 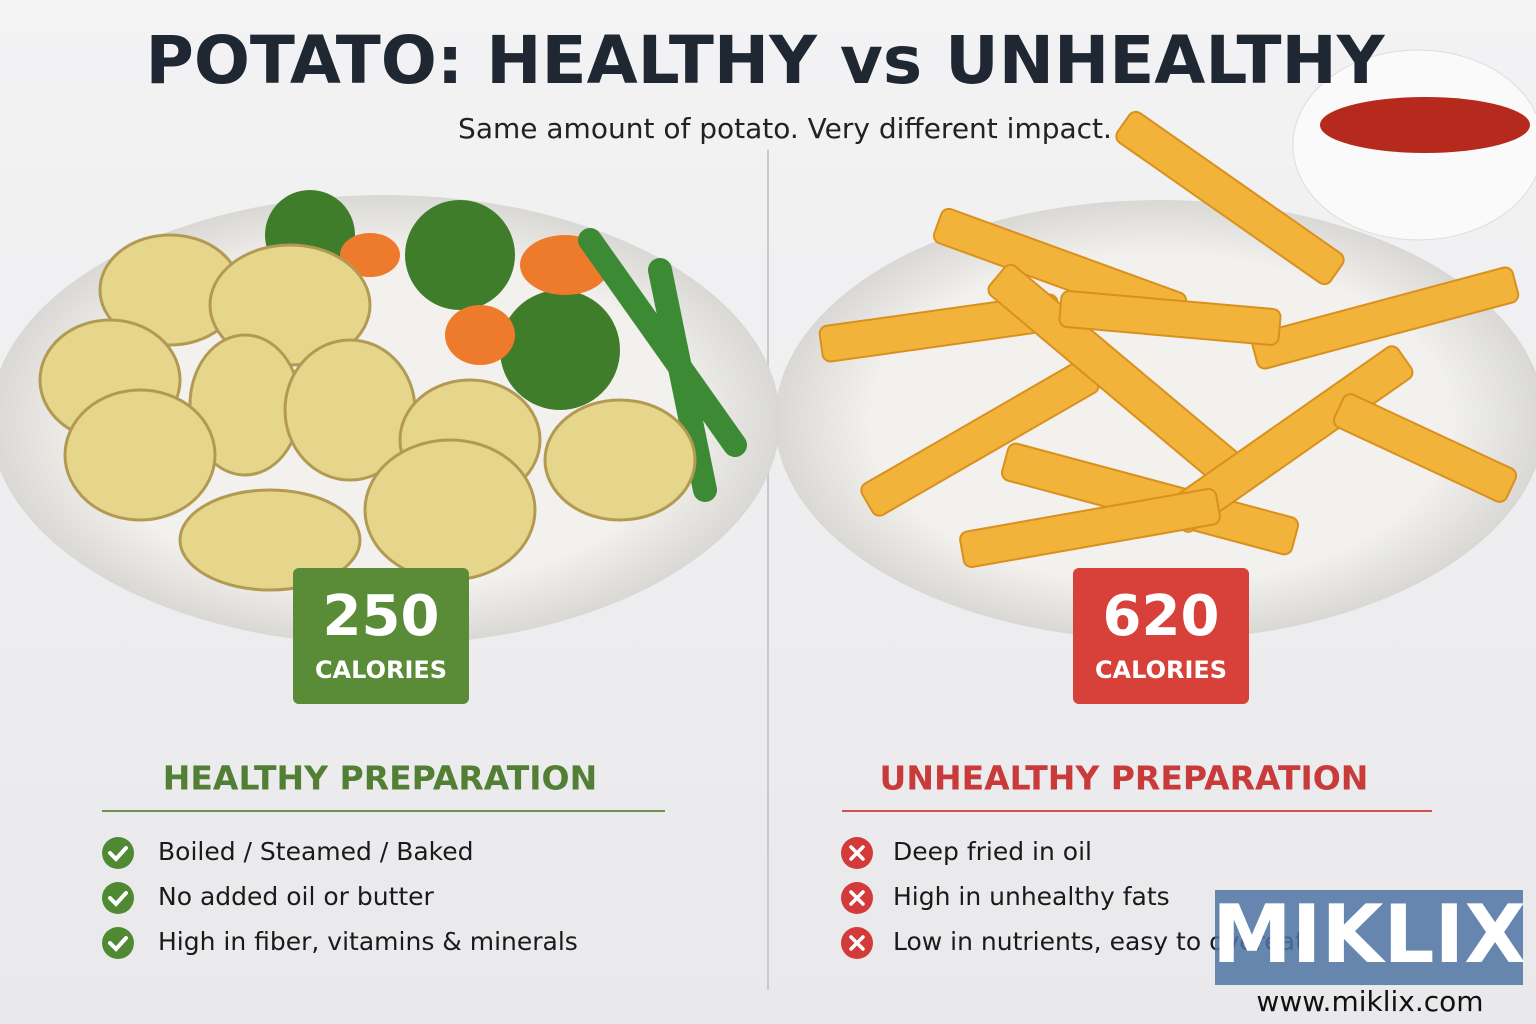 What do you see at coordinates (368, 941) in the screenshot?
I see `list-item: High in fiber, vitamins & minerals` at bounding box center [368, 941].